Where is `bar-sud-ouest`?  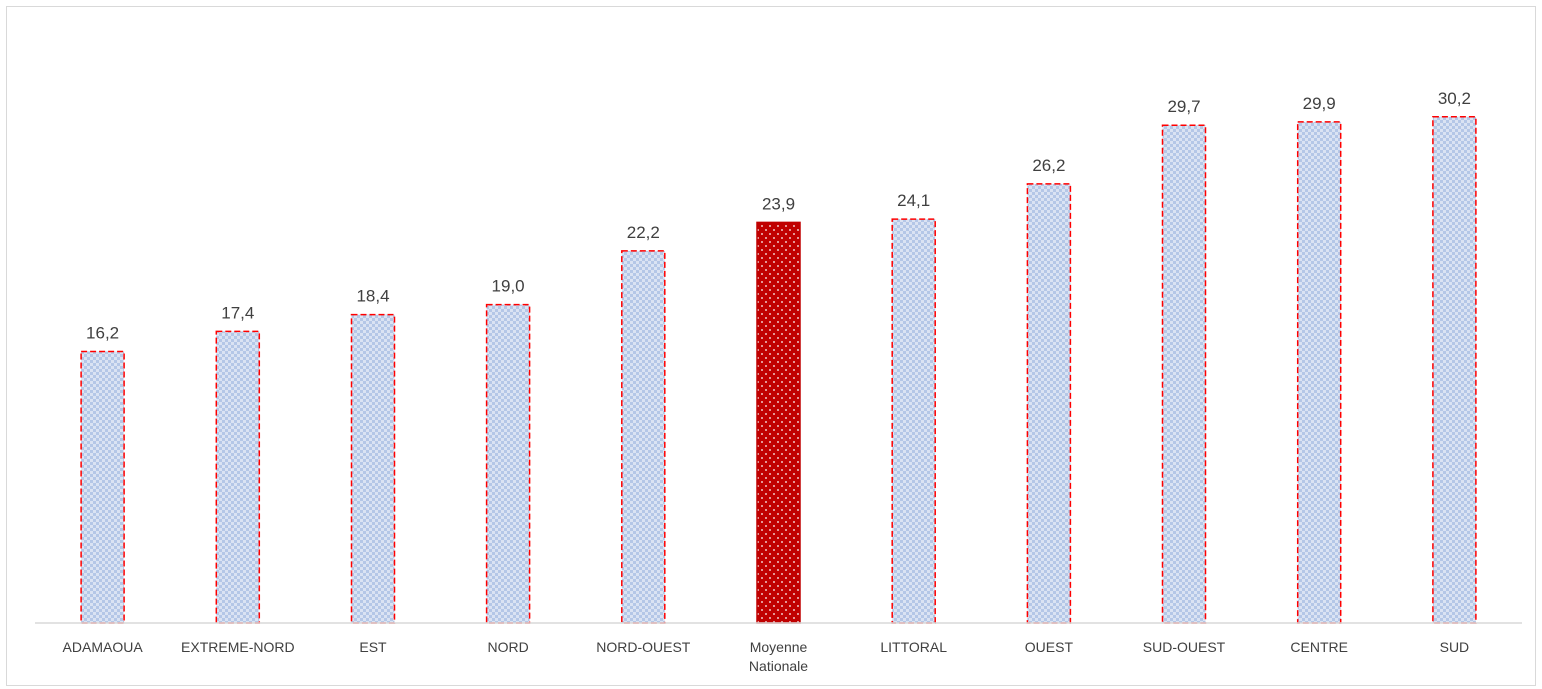
bar-sud-ouest is located at coordinates (1184, 374).